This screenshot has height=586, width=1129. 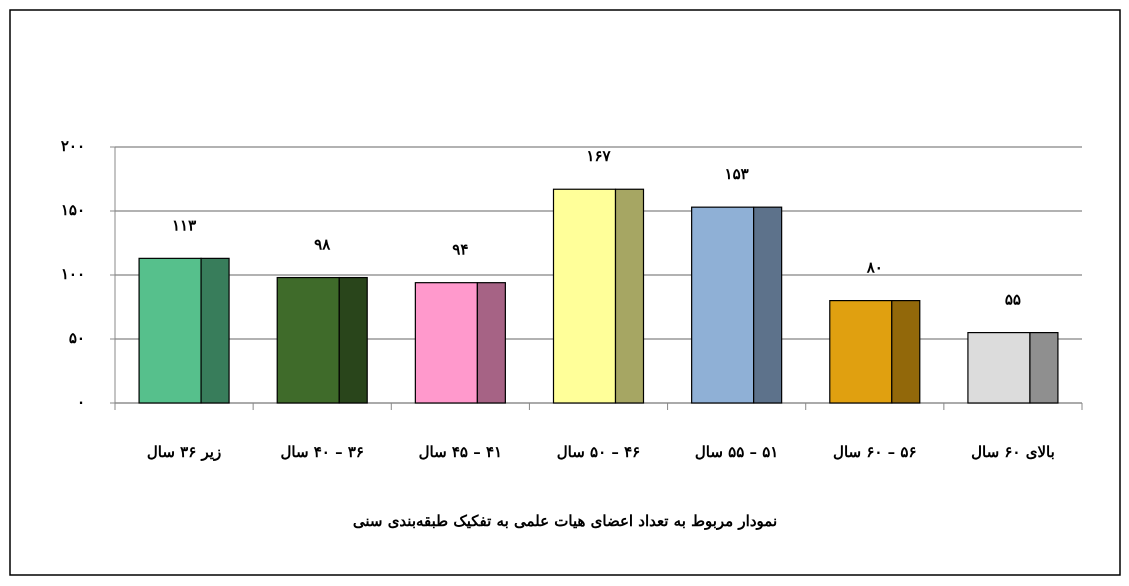 What do you see at coordinates (184, 452) in the screenshot?
I see `x-tick-label: زیر ۳۶ سال` at bounding box center [184, 452].